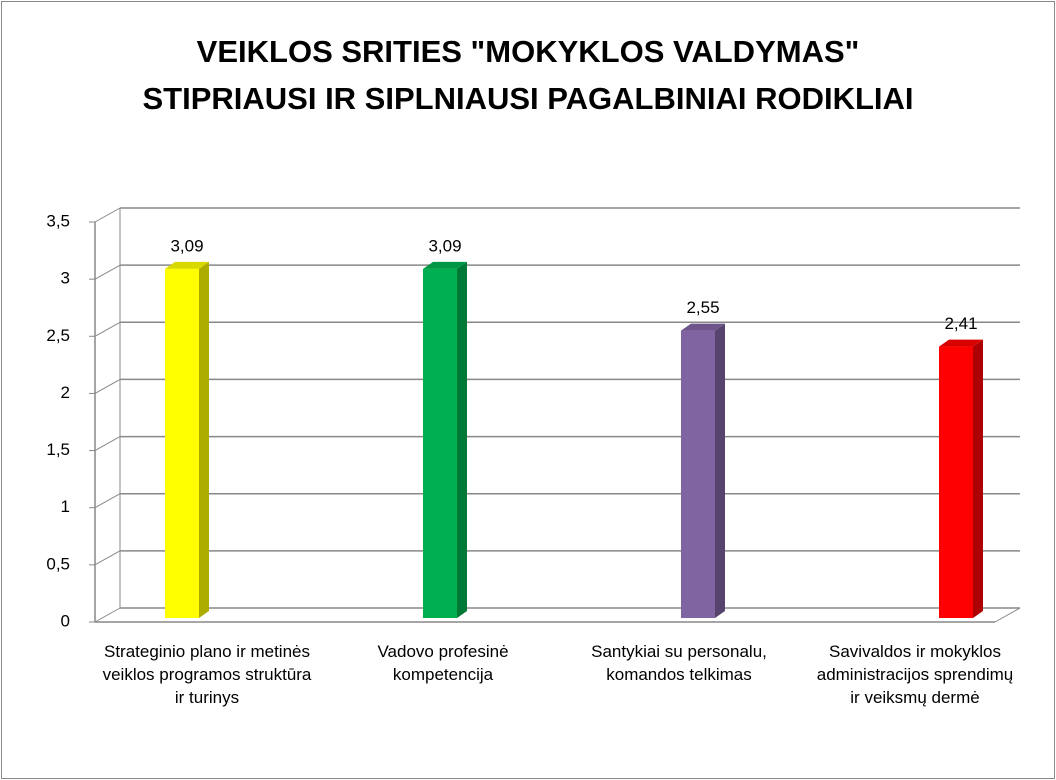 The height and width of the screenshot is (780, 1056). What do you see at coordinates (960, 323) in the screenshot?
I see `data-label: 2,41` at bounding box center [960, 323].